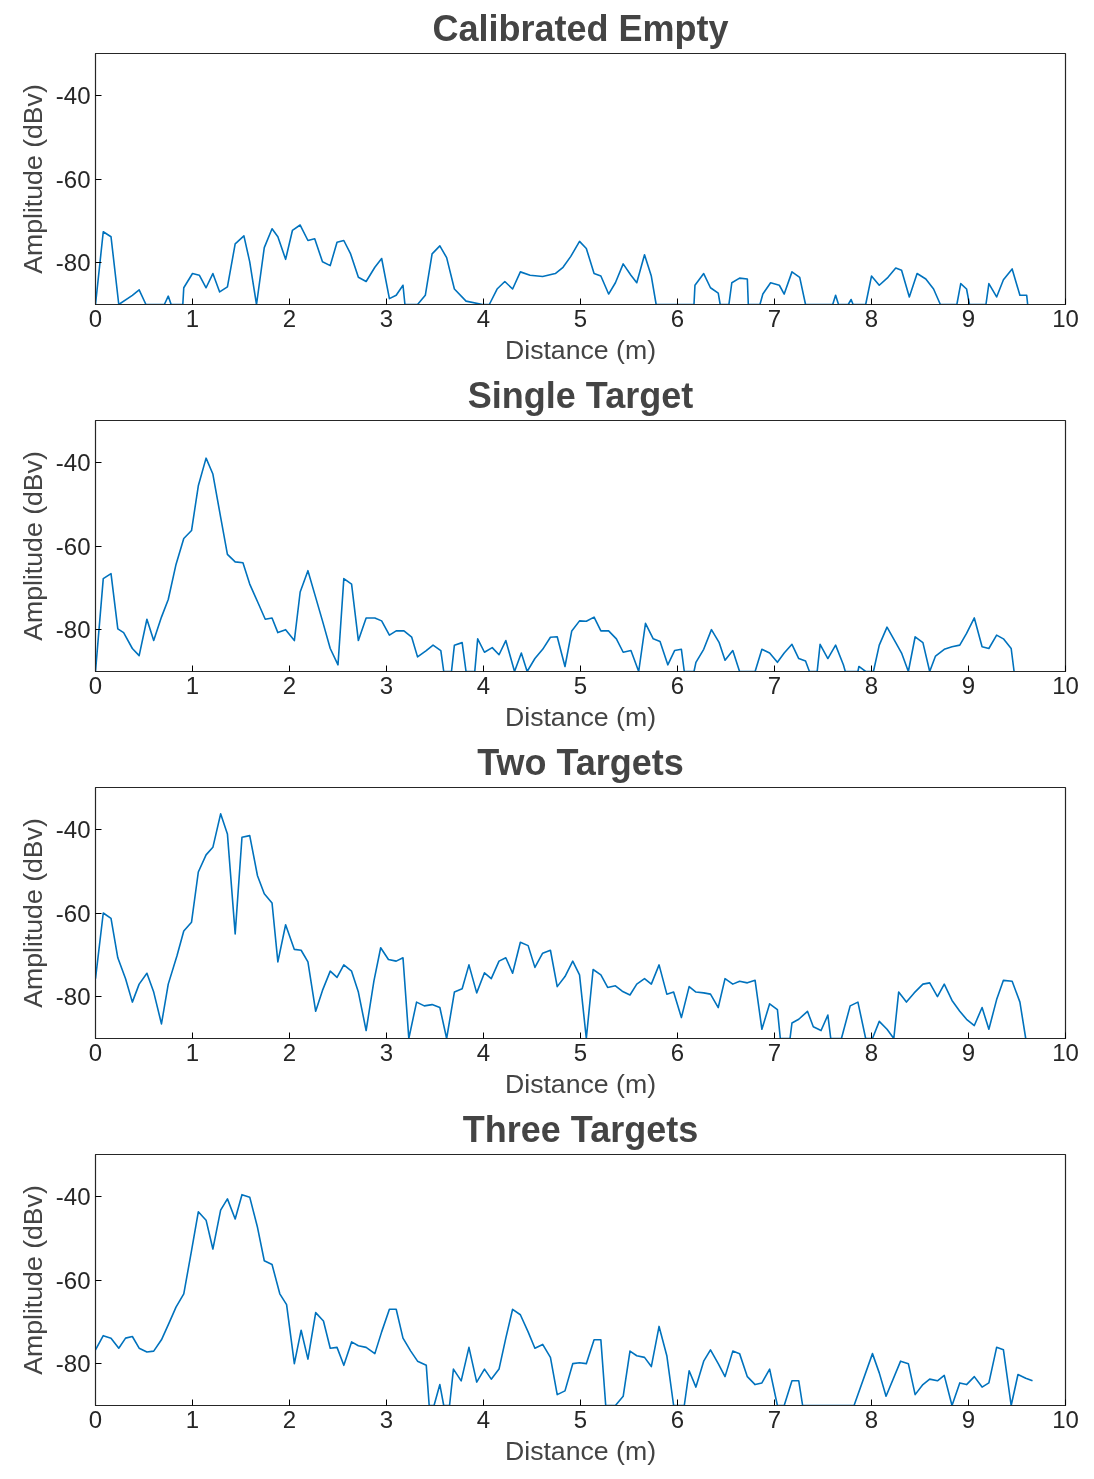 This screenshot has width=1094, height=1479. What do you see at coordinates (580, 762) in the screenshot?
I see `chart-title: Two Targets` at bounding box center [580, 762].